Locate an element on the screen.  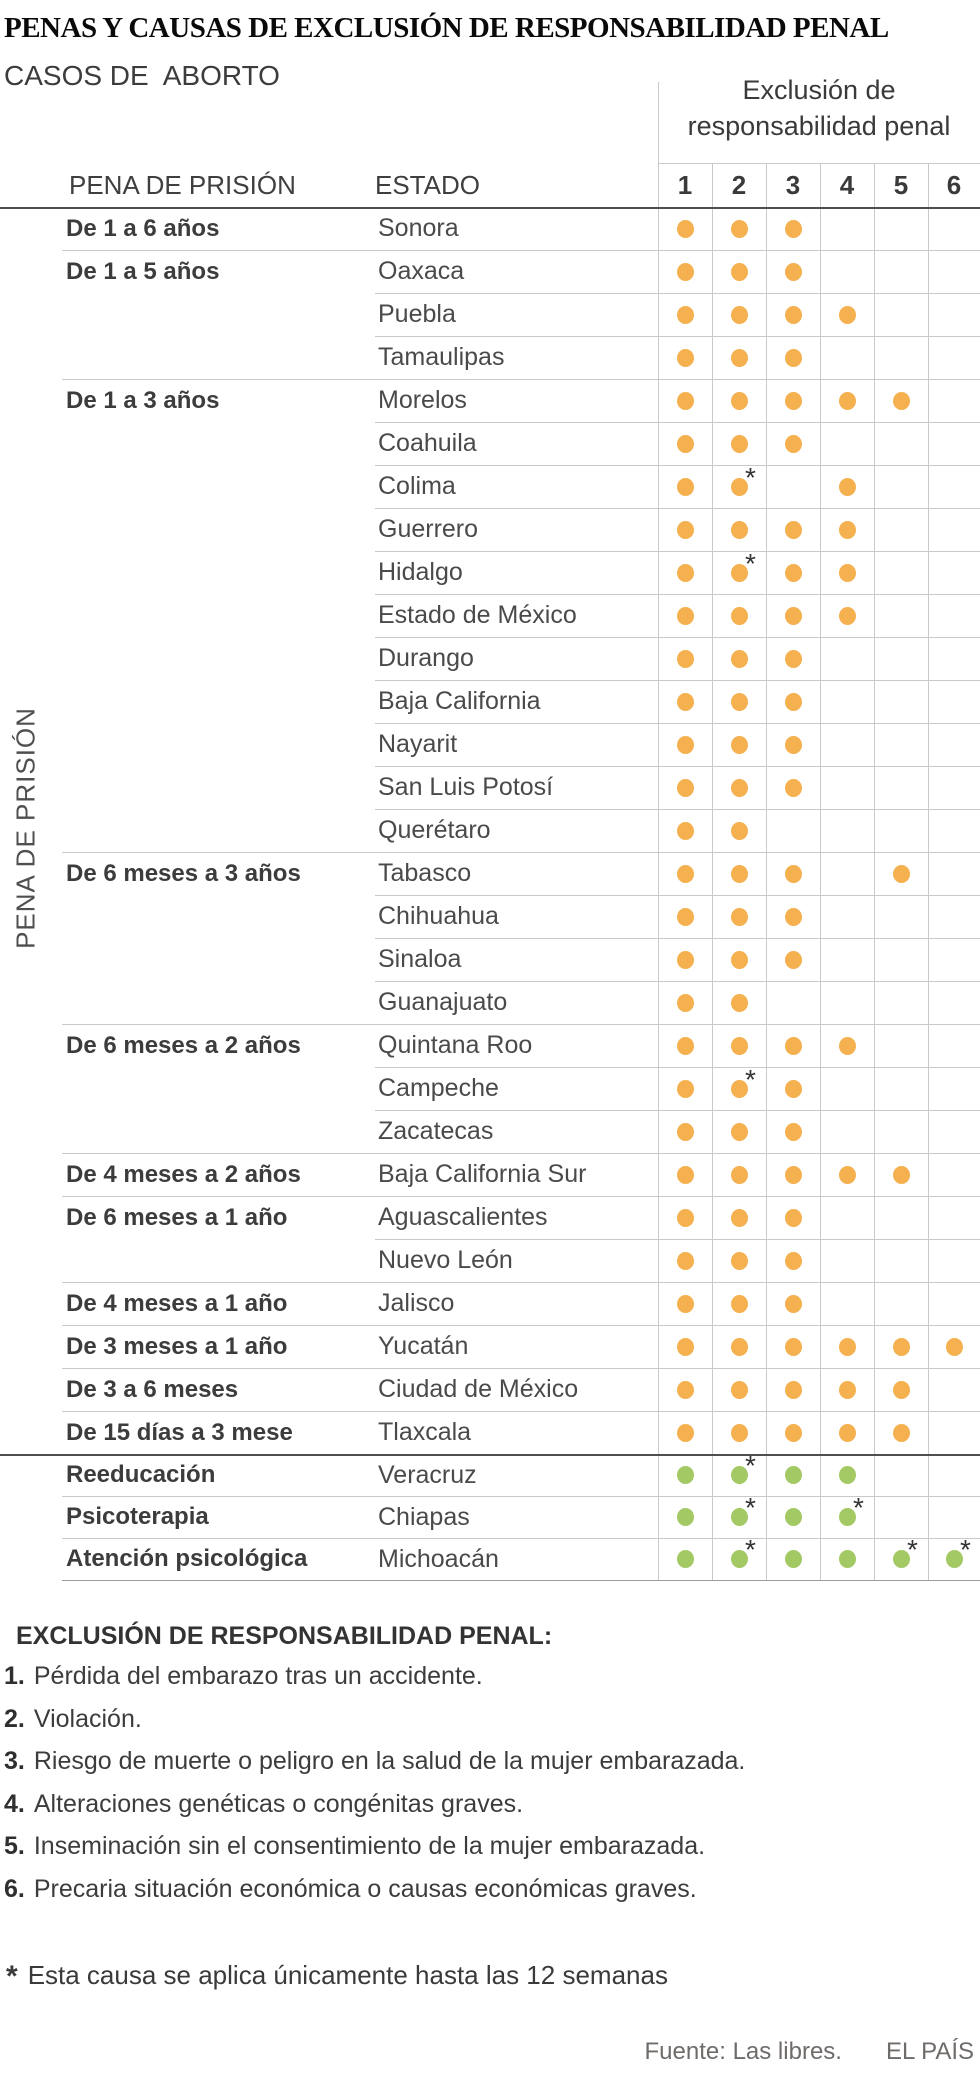
state-label: Oaxaca is located at coordinates (421, 271).